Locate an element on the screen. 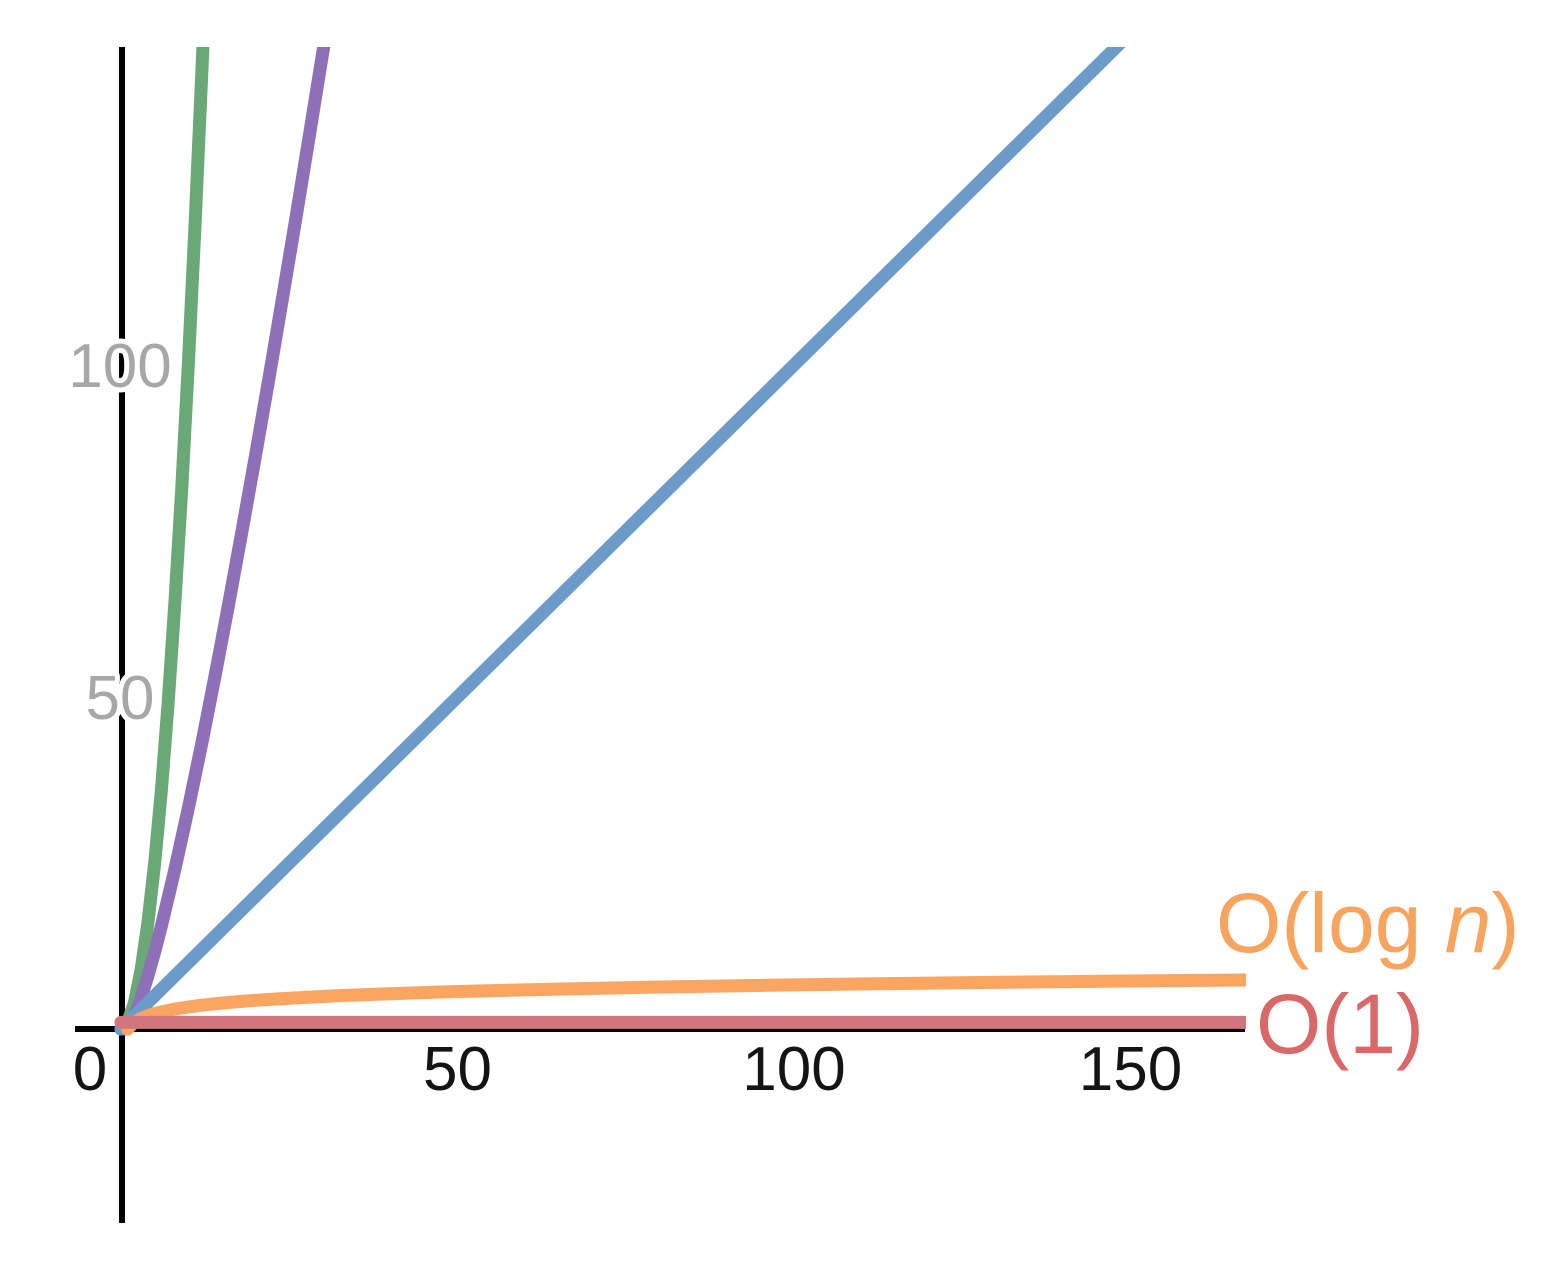  curve-label-o-log-n: O(log n) is located at coordinates (1367, 923).